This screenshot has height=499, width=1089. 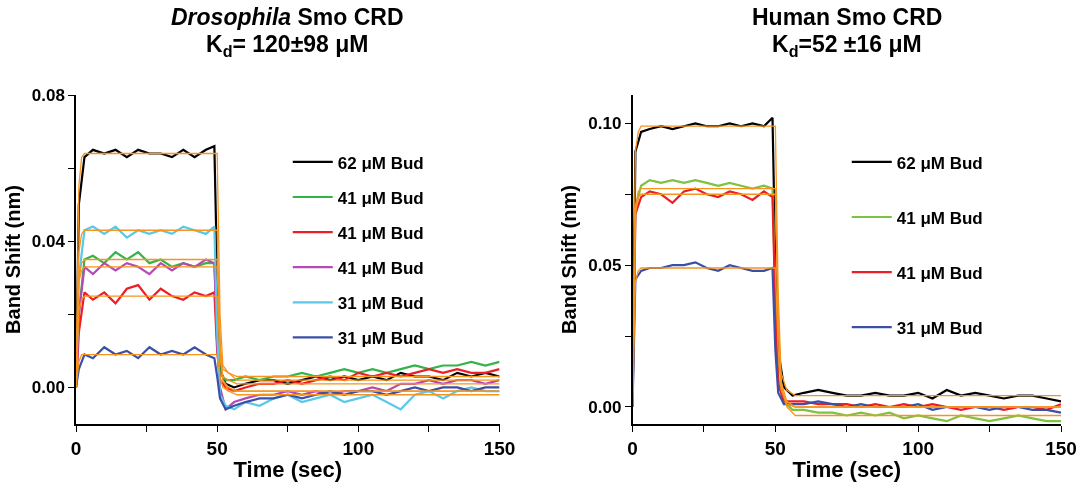 I want to click on chart-title: Human Smo CRD, so click(x=847, y=17).